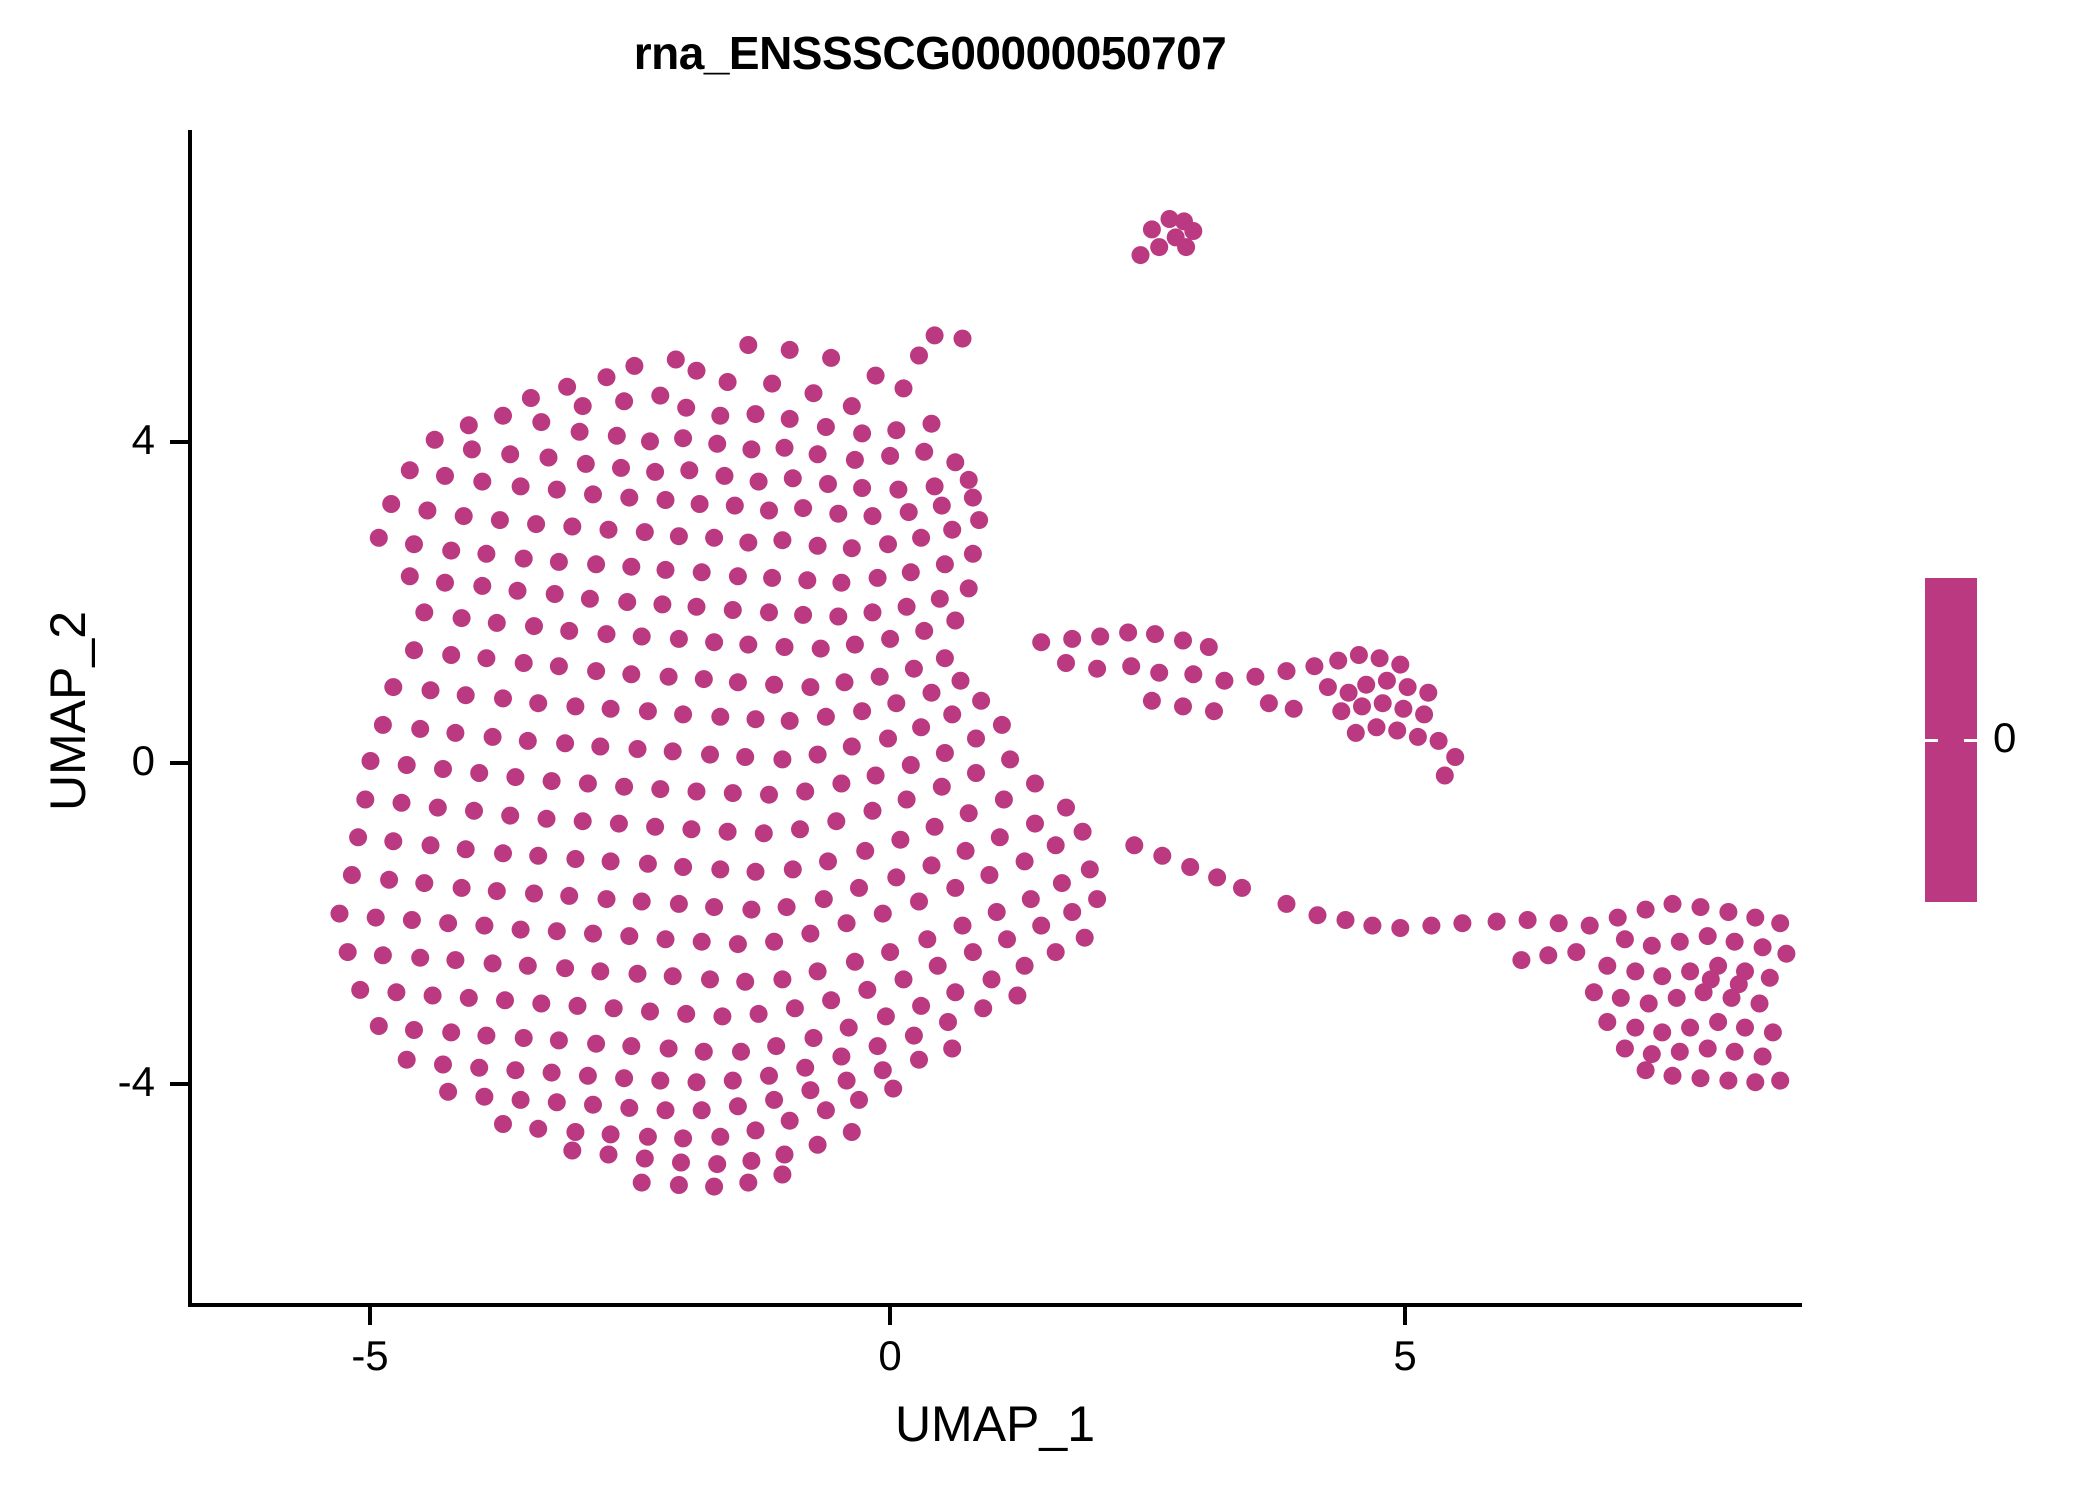 This screenshot has height=1500, width=2100. What do you see at coordinates (143, 760) in the screenshot?
I see `y-tick-label-0: 0` at bounding box center [143, 760].